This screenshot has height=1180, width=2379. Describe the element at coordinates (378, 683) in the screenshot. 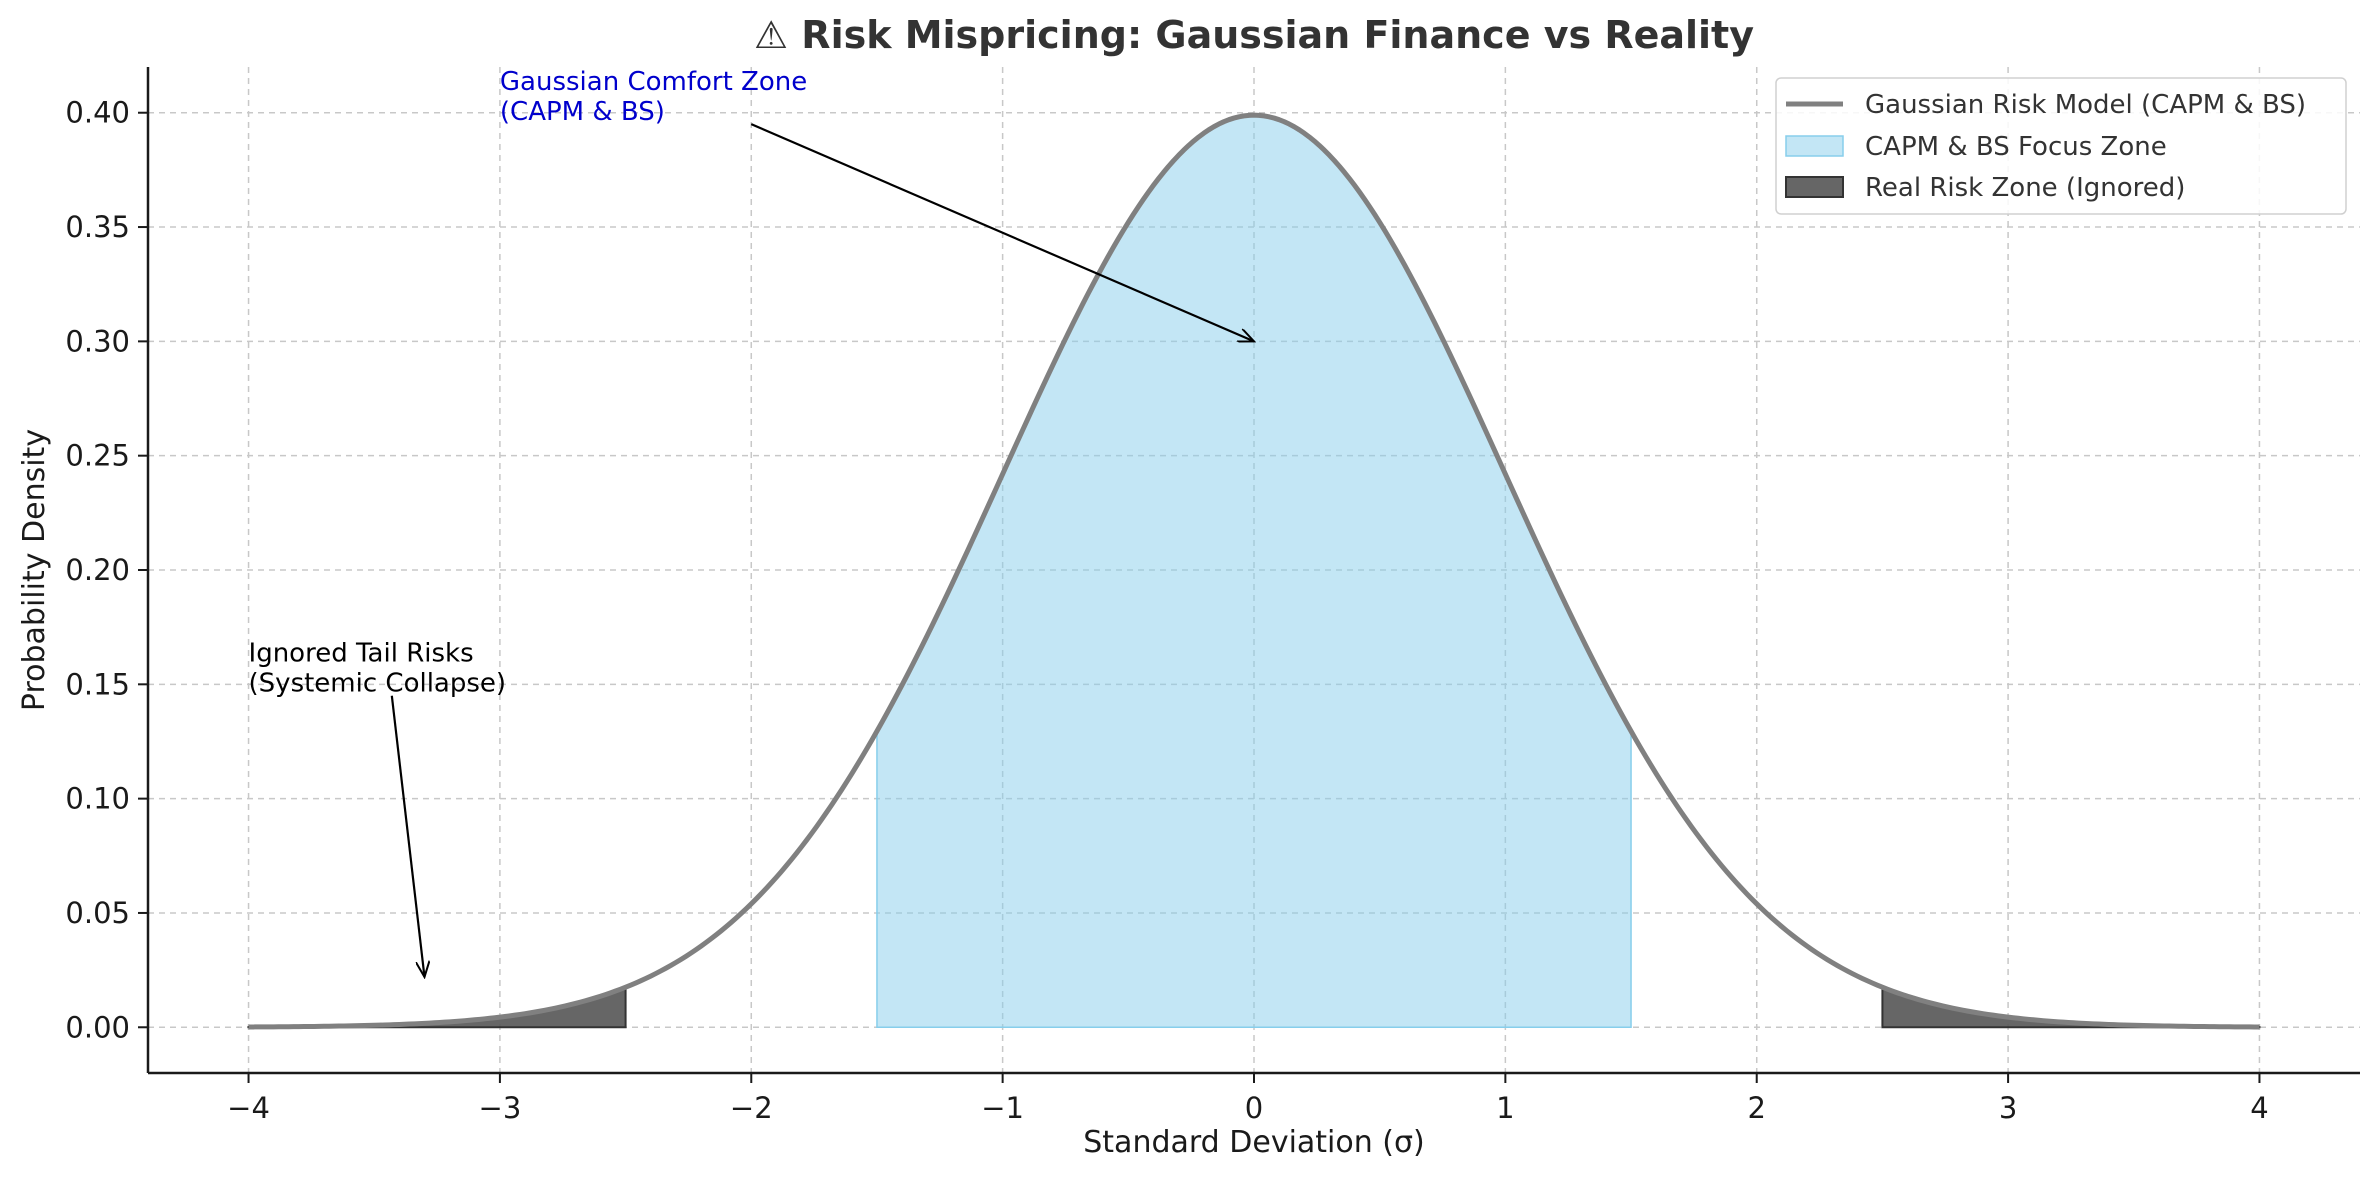

I see `tail-risk-annotation-line: (Systemic Collapse)` at that location.